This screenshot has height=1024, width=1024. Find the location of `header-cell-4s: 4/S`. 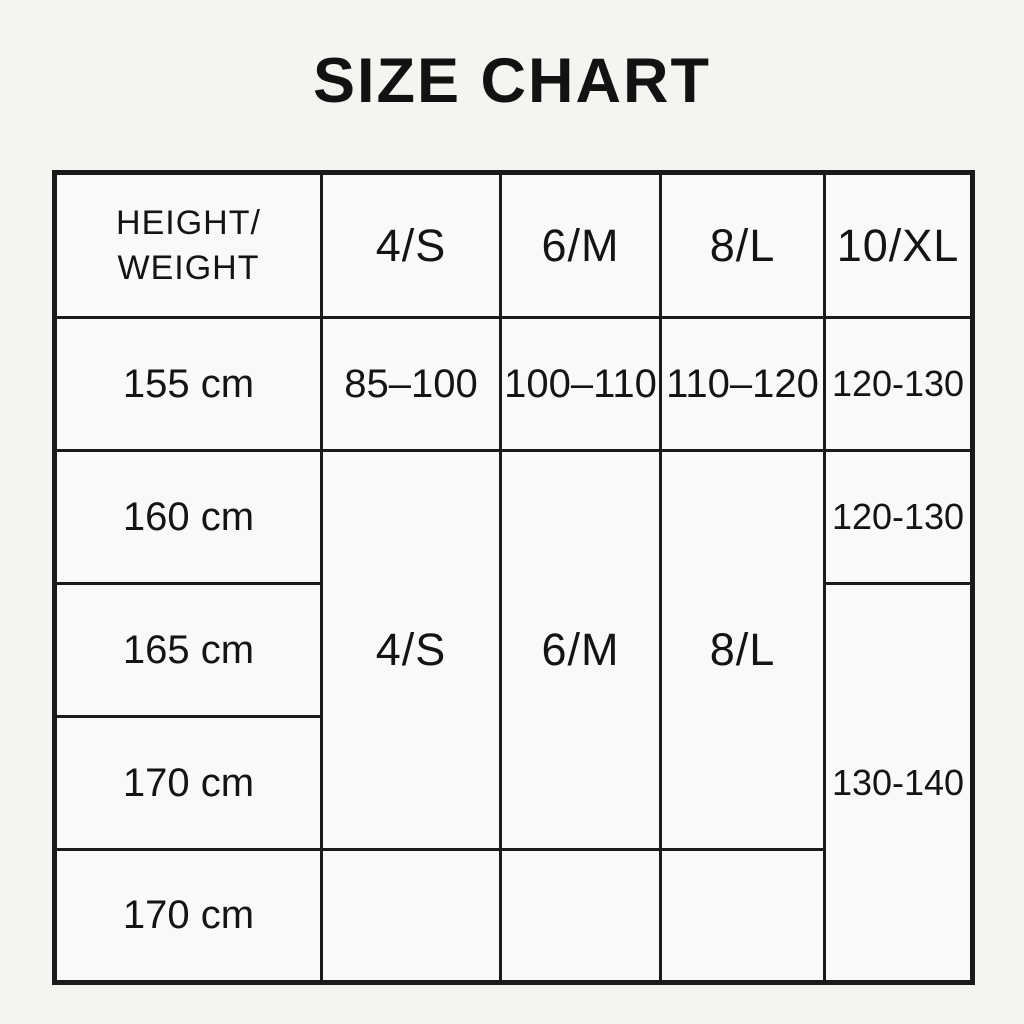

header-cell-4s: 4/S is located at coordinates (411, 245).